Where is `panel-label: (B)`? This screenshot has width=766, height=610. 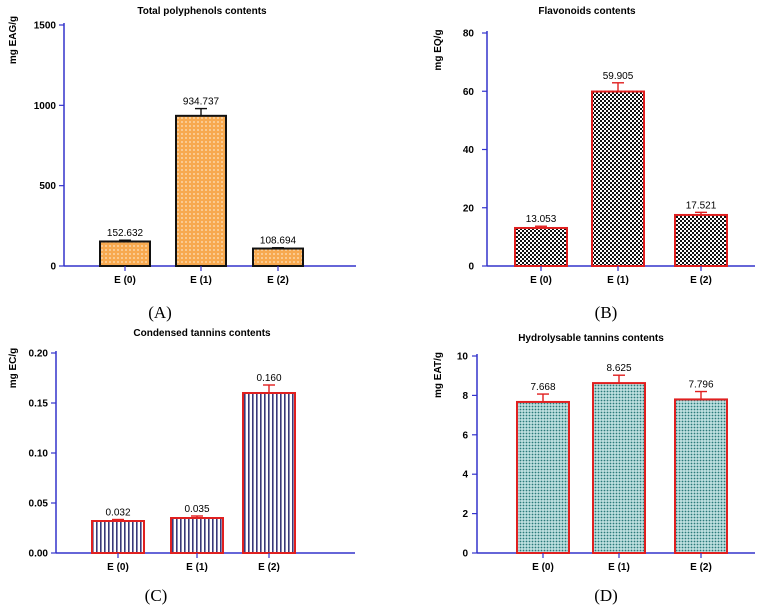
panel-label: (B) is located at coordinates (606, 312).